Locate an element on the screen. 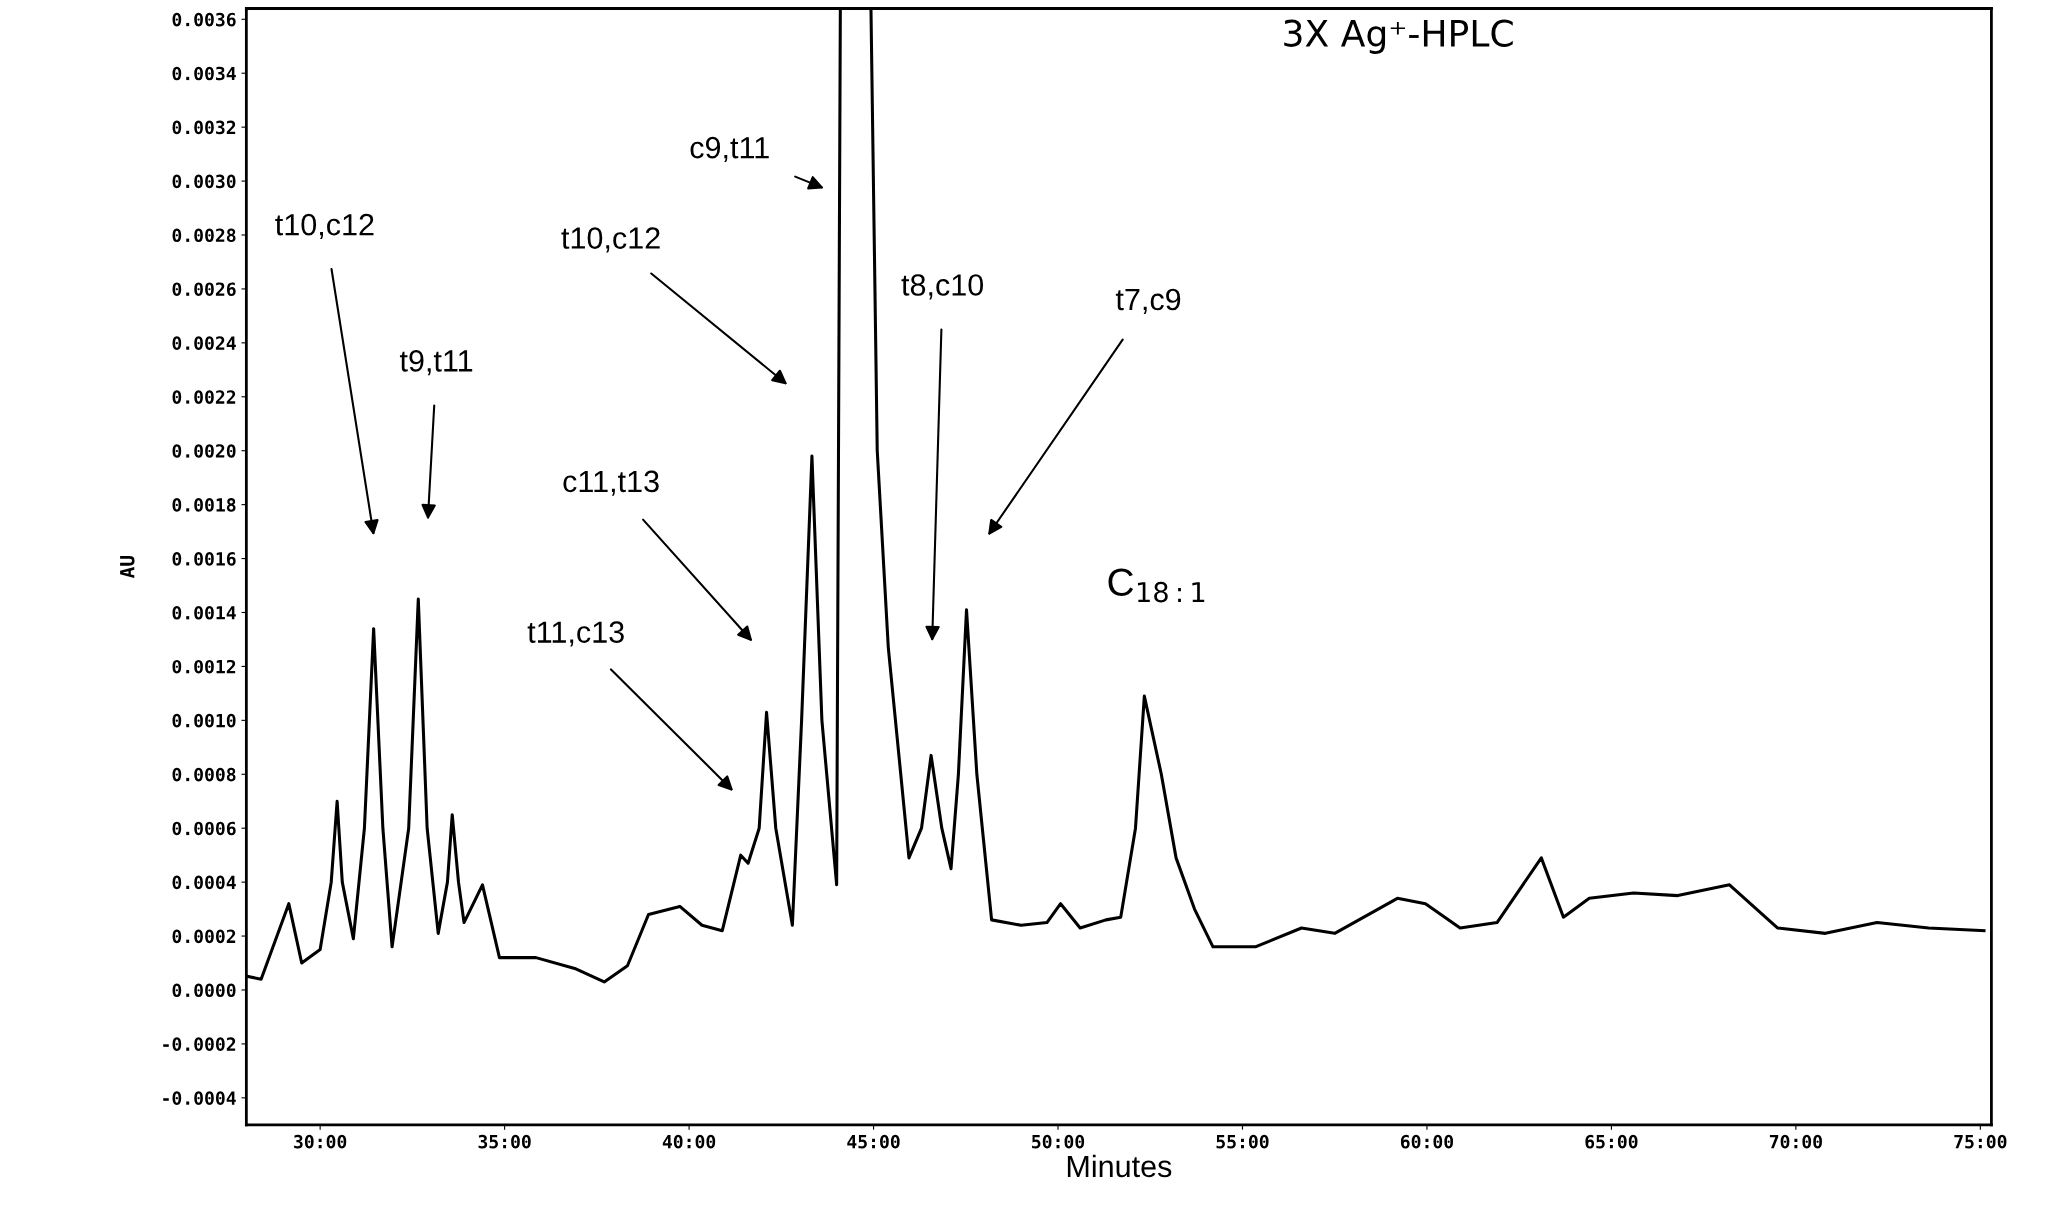  y-tick-label: -0.0002 is located at coordinates (199, 1044).